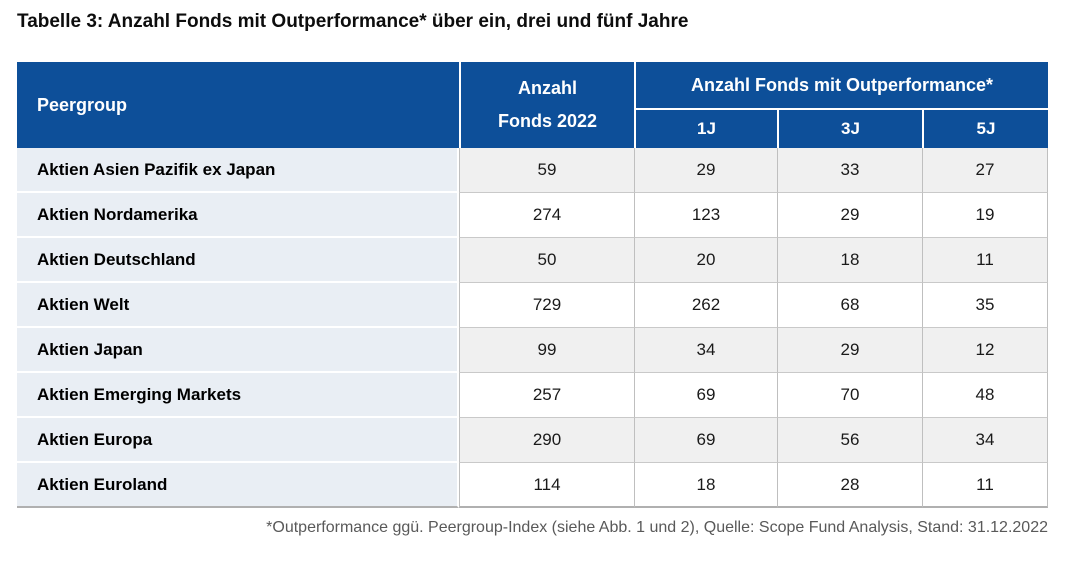 Image resolution: width=1067 pixels, height=561 pixels. Describe the element at coordinates (985, 170) in the screenshot. I see `outperformance-5j-value: 27` at that location.